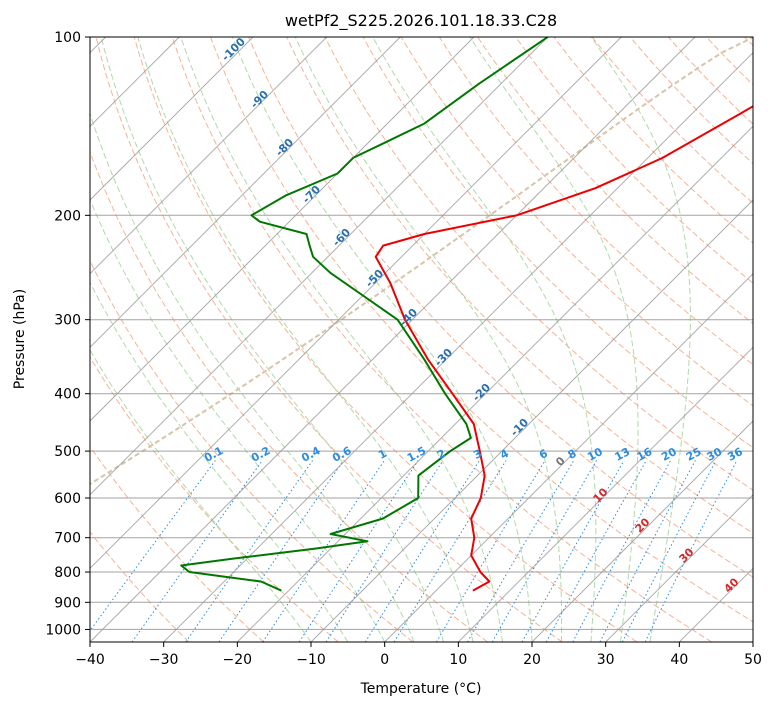  Describe the element at coordinates (694, 454) in the screenshot. I see `mixing-ratio-label: 25` at that location.